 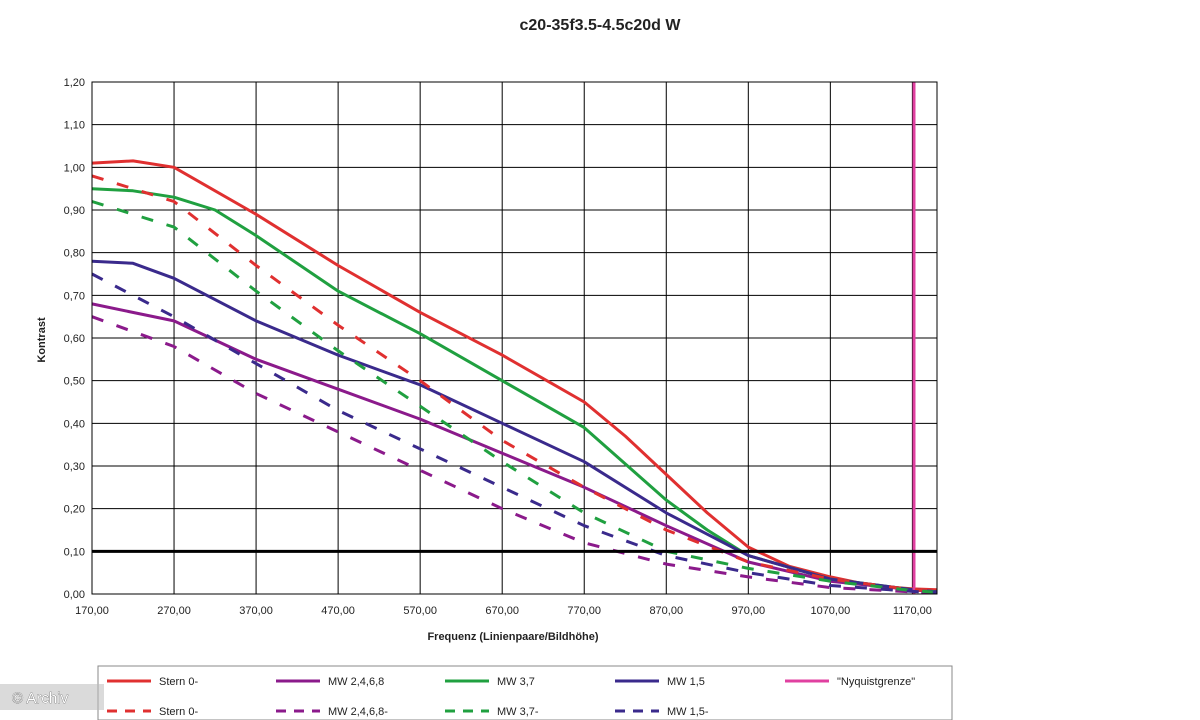 I want to click on x-tick-label: 670,00, so click(x=502, y=611).